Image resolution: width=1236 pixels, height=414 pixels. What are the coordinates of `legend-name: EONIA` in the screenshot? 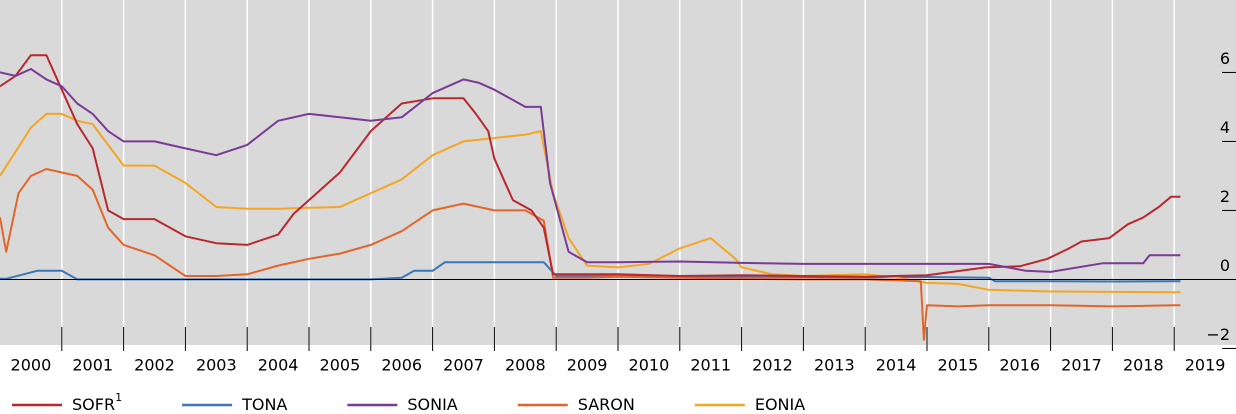 It's located at (780, 404).